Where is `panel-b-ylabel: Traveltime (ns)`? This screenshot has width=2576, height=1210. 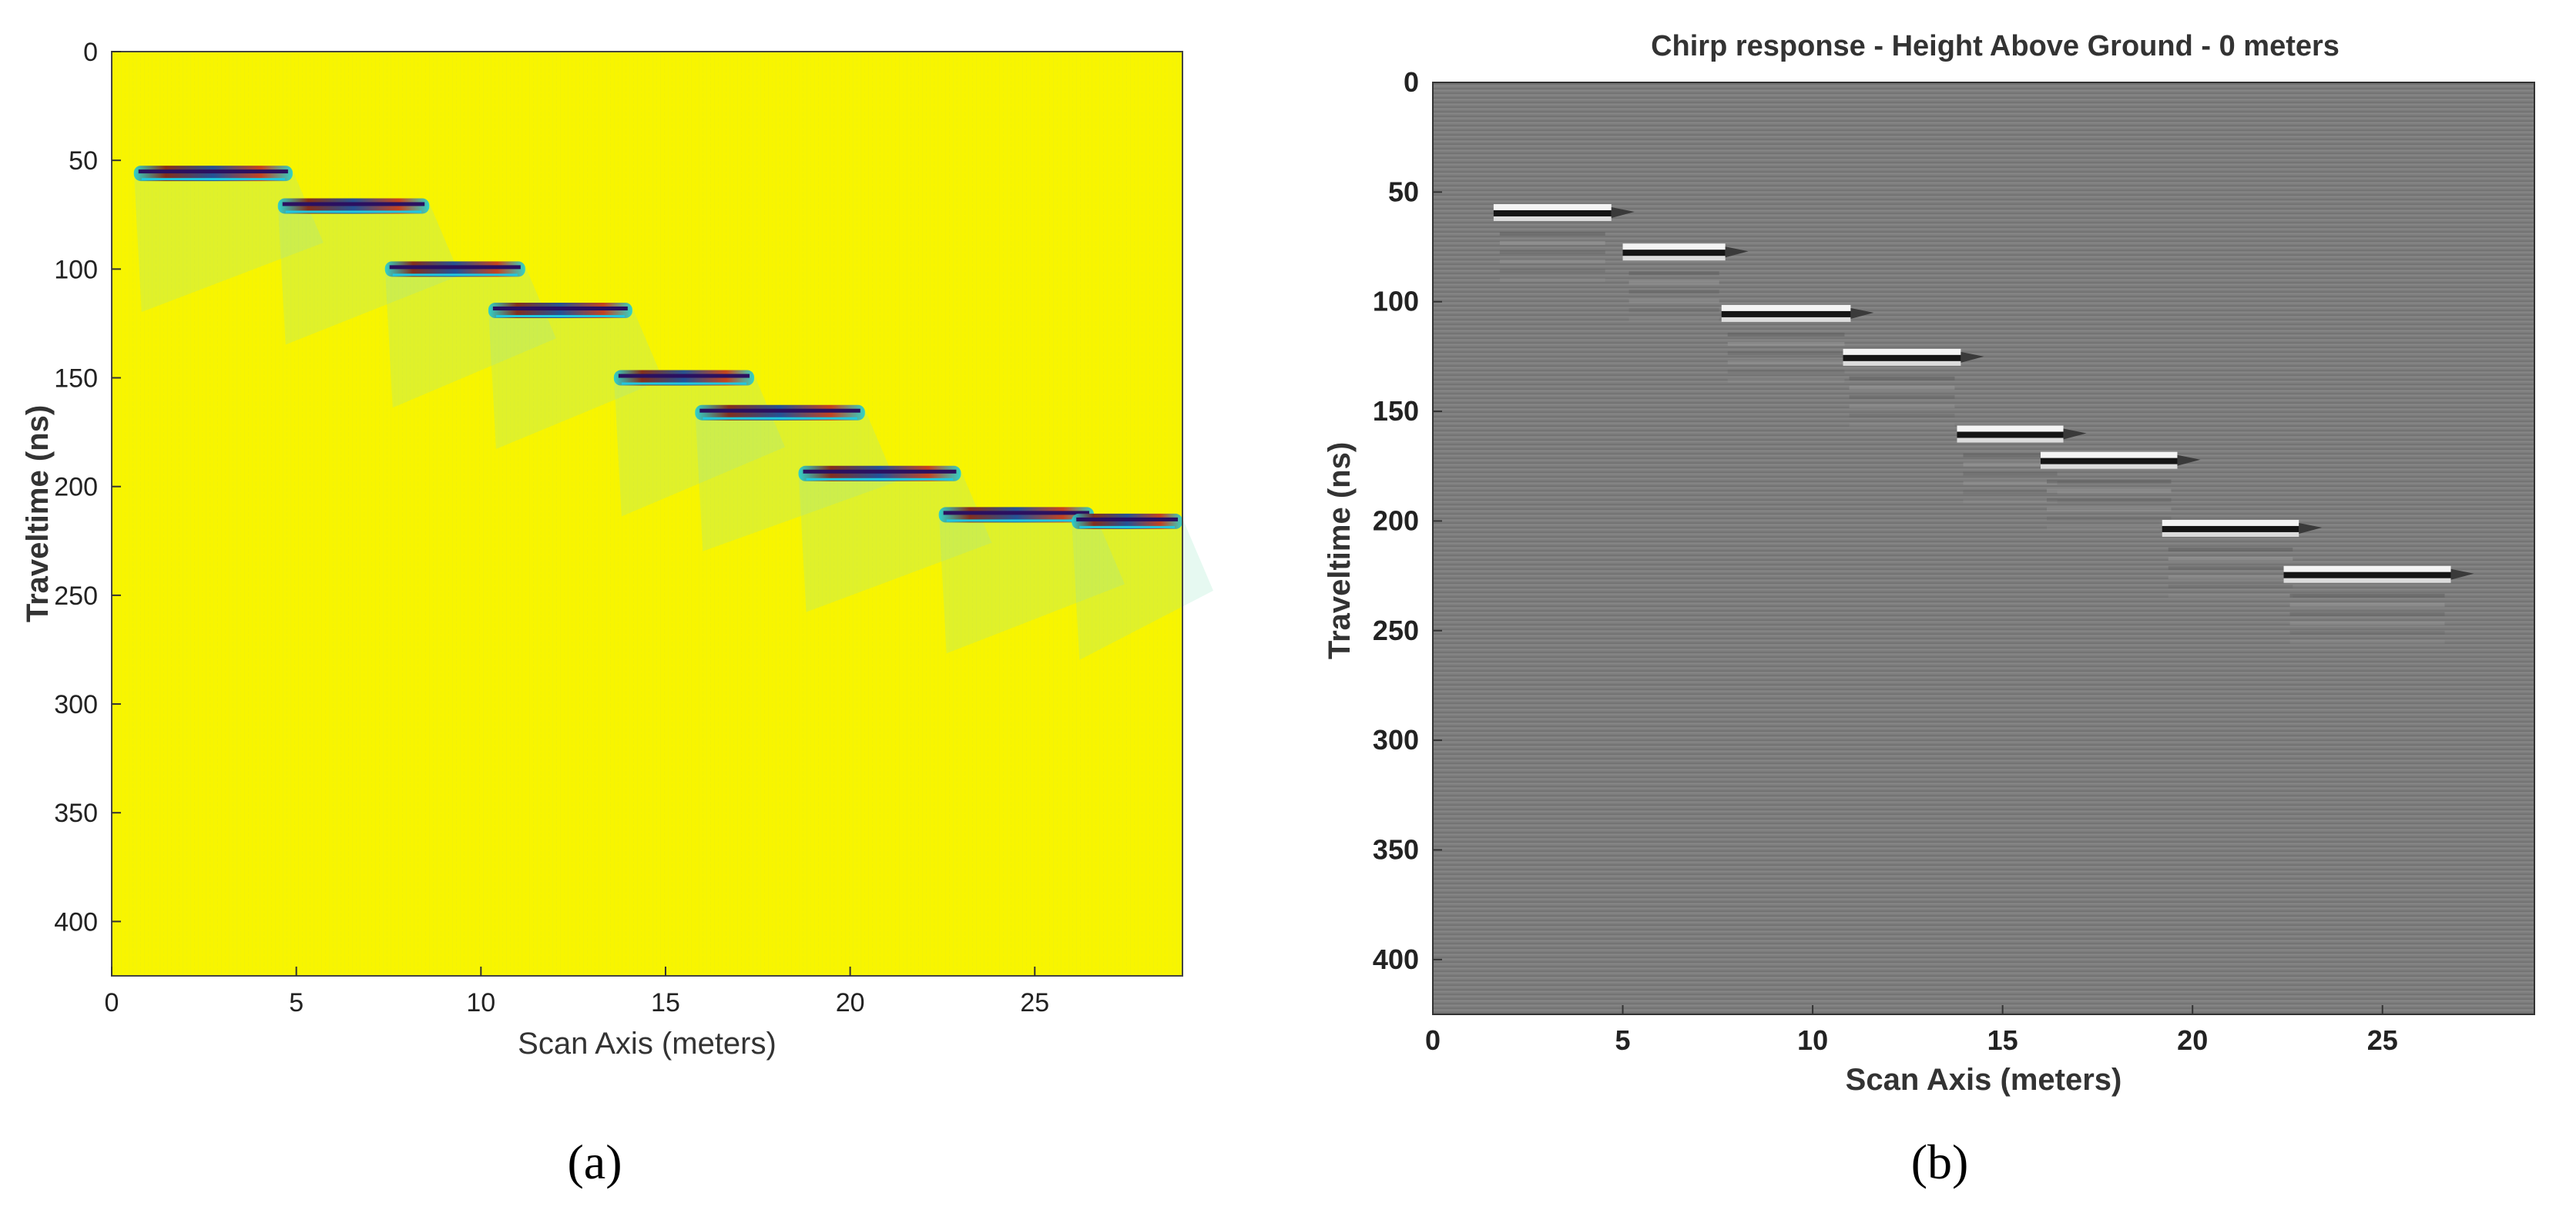
panel-b-ylabel: Traveltime (ns) is located at coordinates (1340, 550).